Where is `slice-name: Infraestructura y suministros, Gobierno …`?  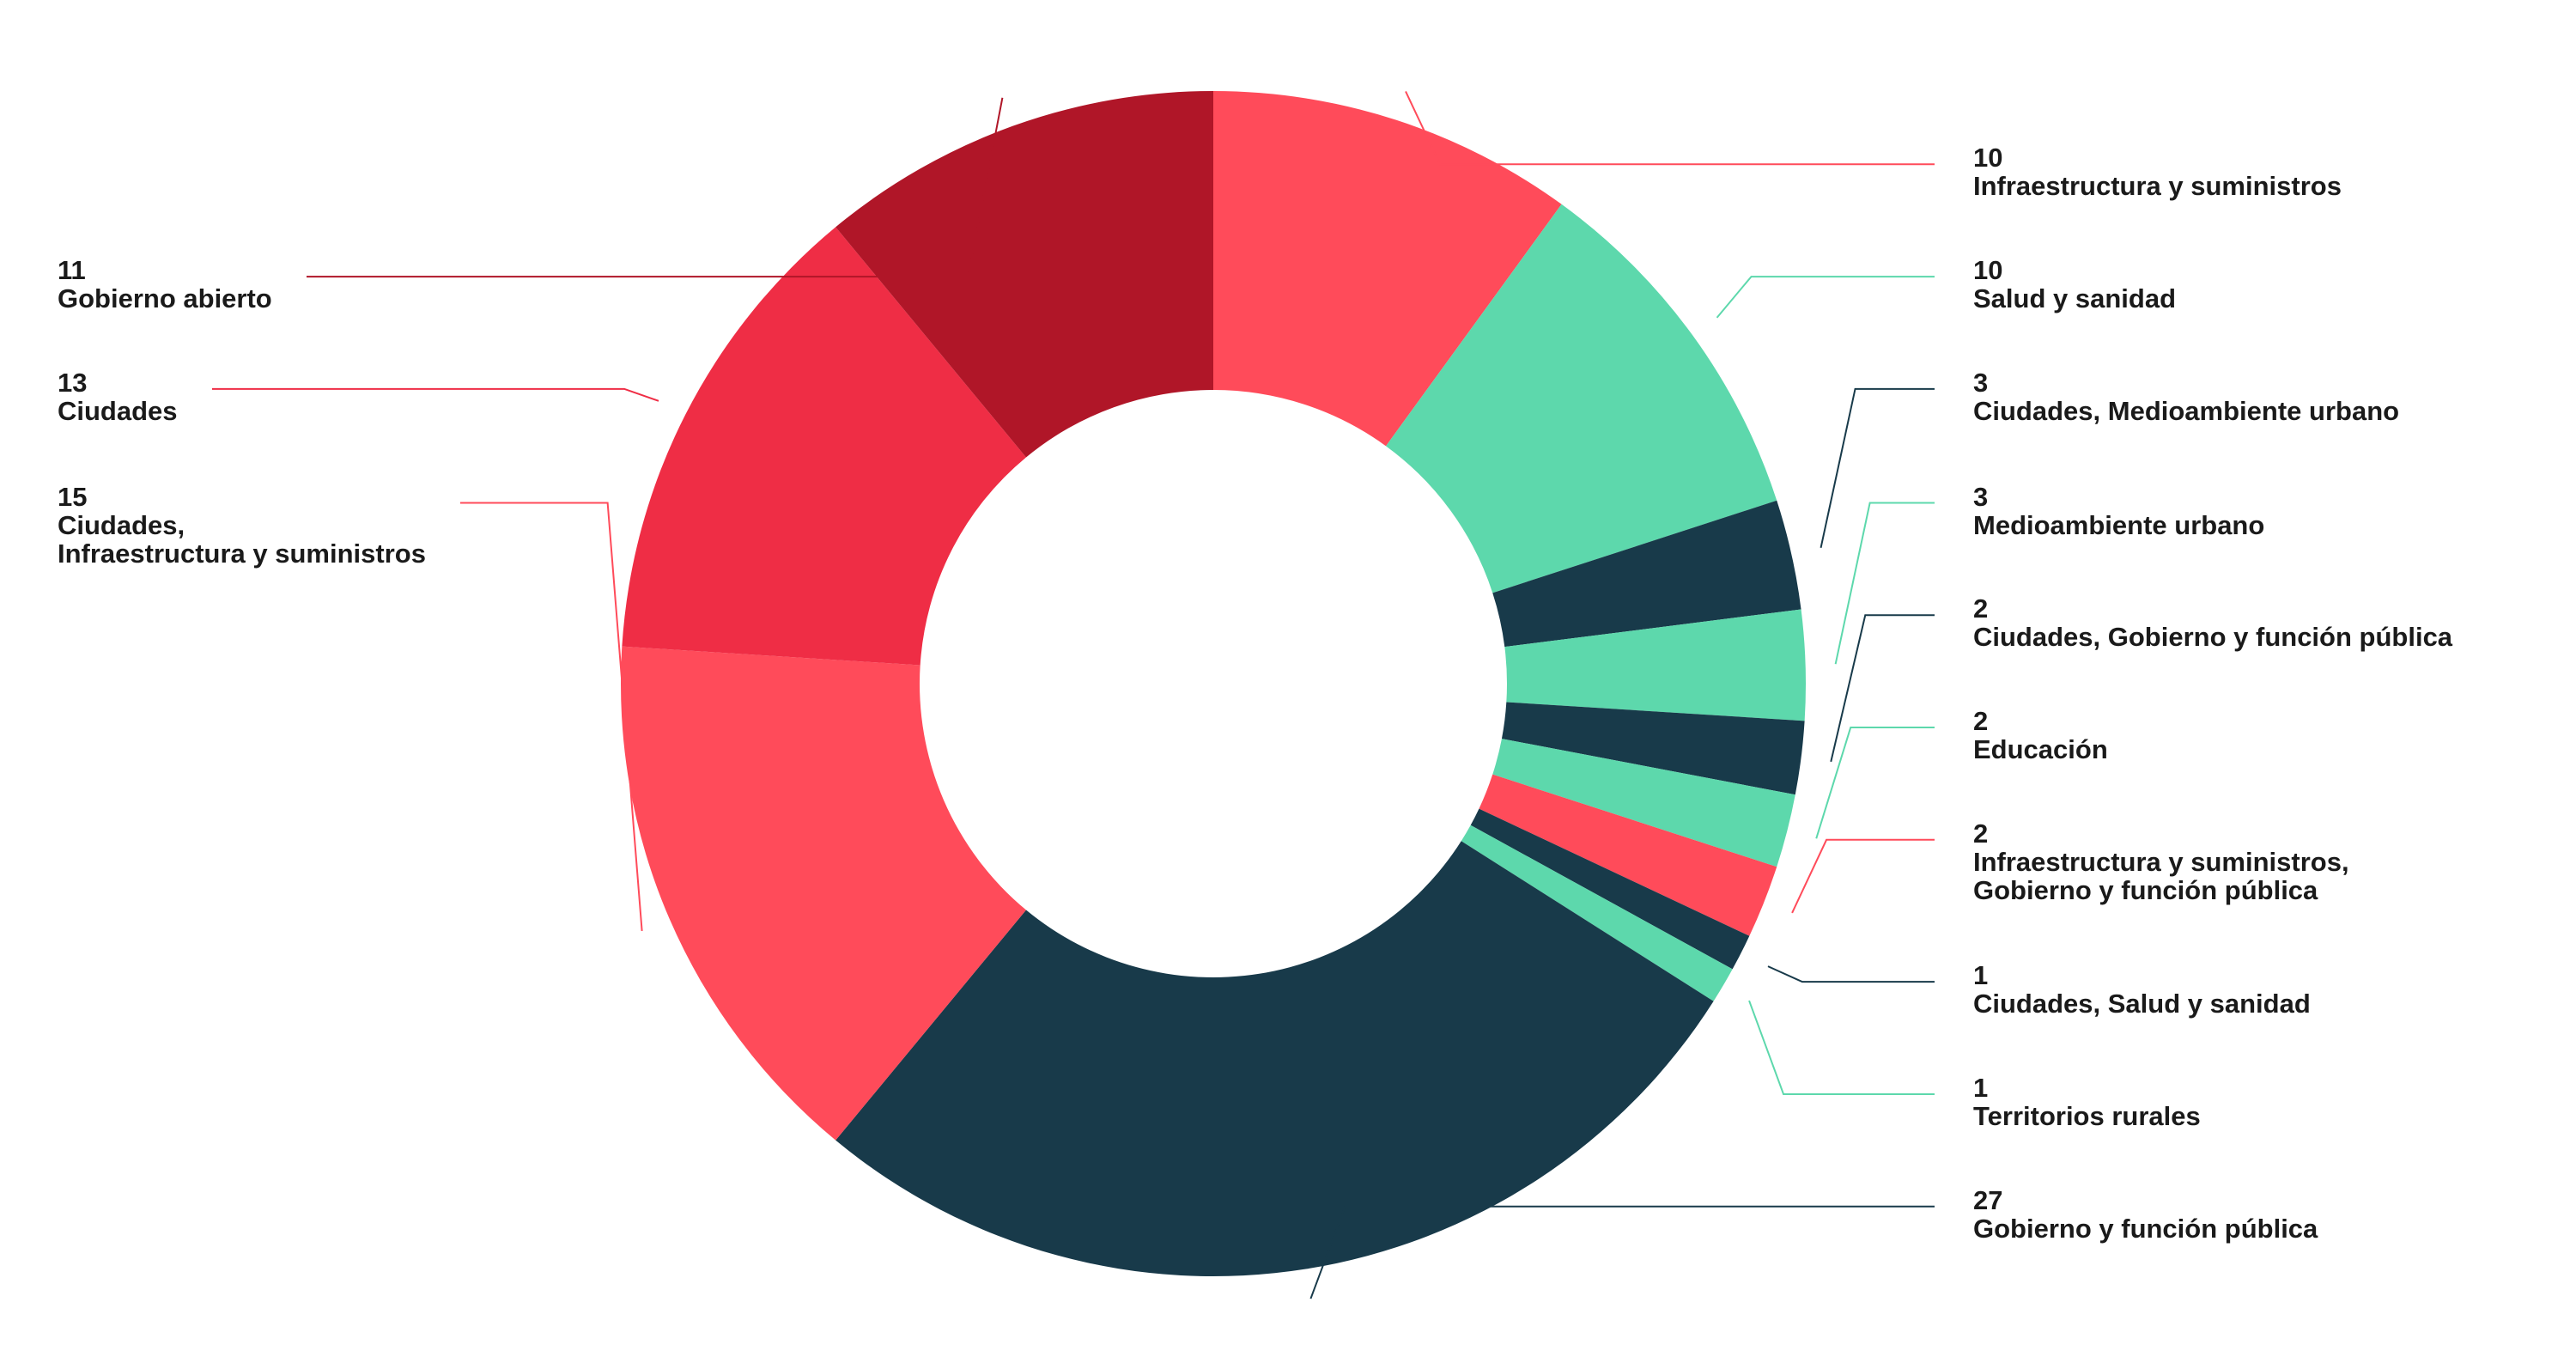 slice-name: Infraestructura y suministros, Gobierno … is located at coordinates (2161, 876).